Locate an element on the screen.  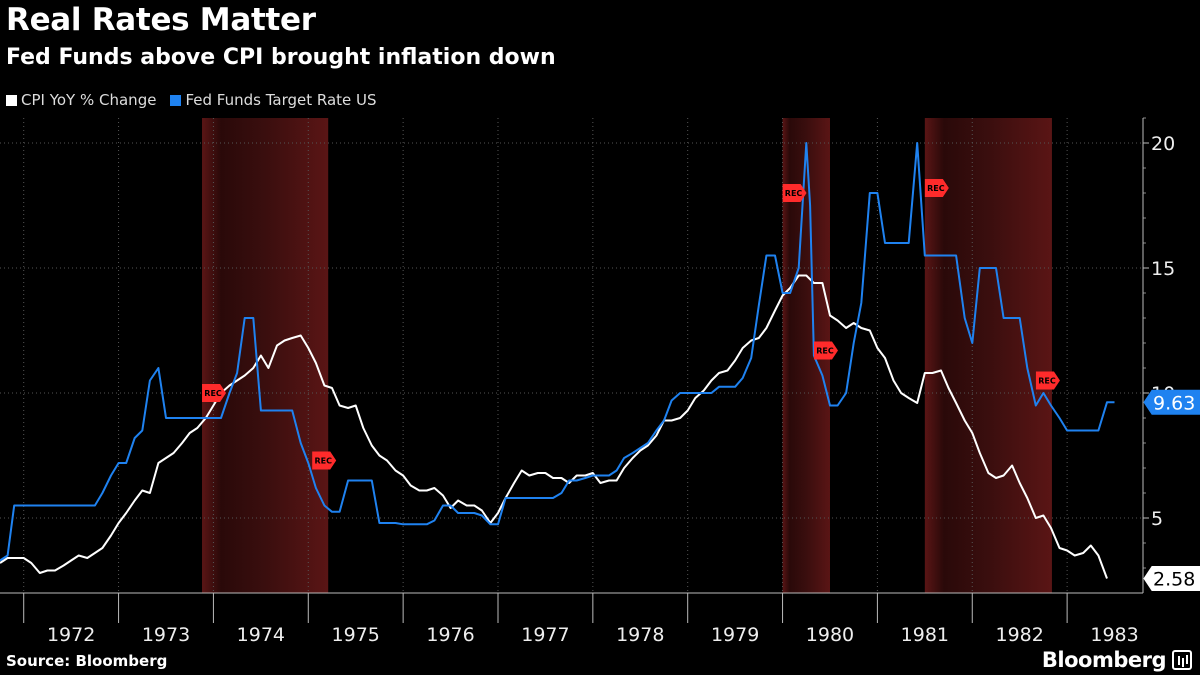
rec-marker-start-1: REC is located at coordinates (214, 393).